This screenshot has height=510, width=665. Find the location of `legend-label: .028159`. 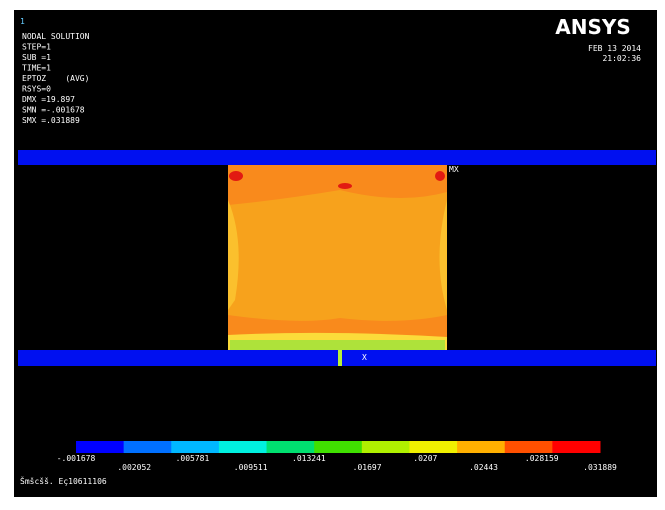

legend-label: .028159 is located at coordinates (542, 458).